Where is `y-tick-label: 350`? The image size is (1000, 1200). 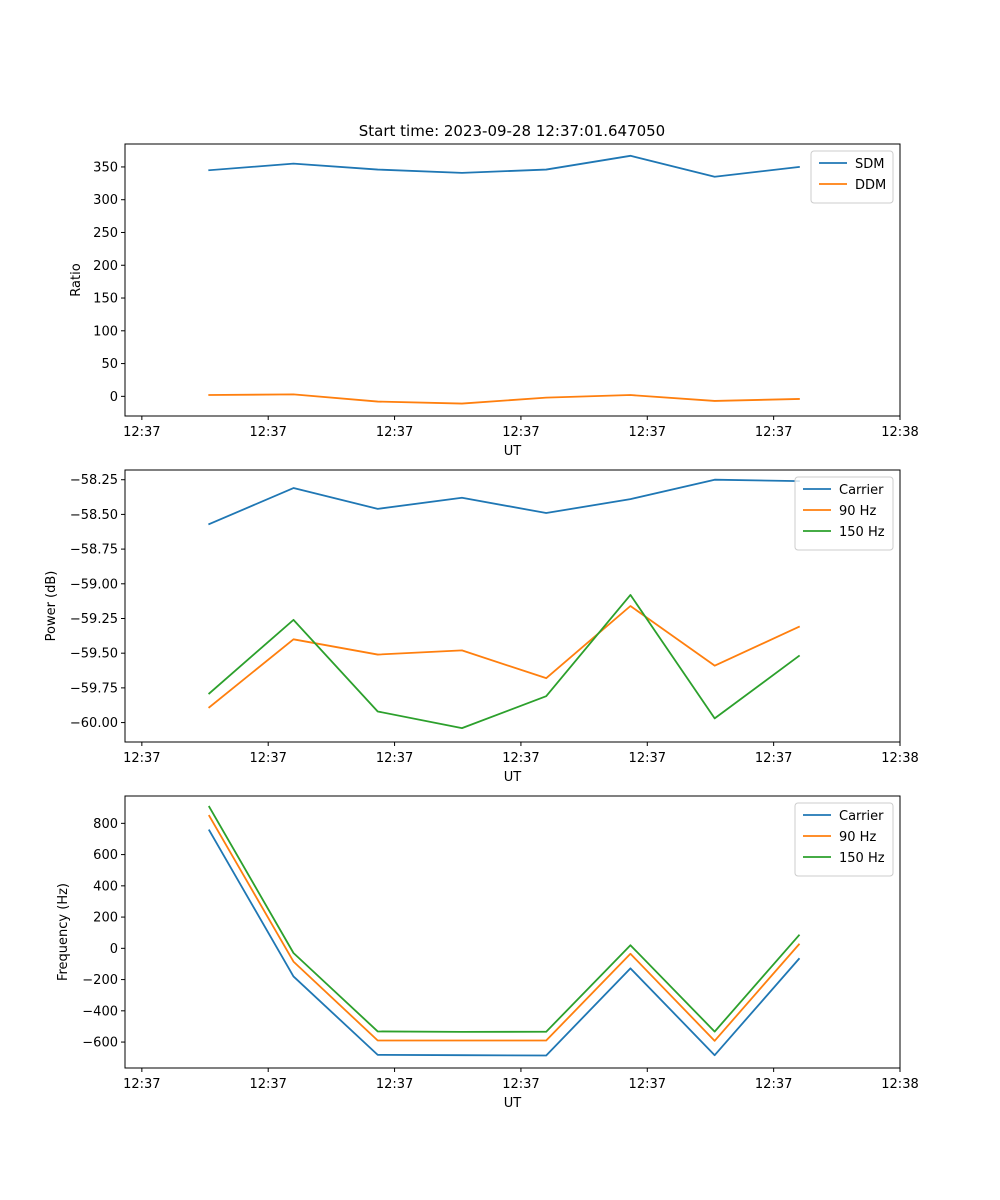
y-tick-label: 350 is located at coordinates (105, 167).